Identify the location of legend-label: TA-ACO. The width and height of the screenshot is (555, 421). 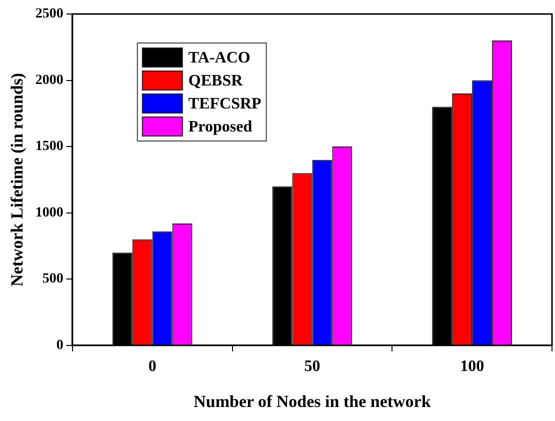
(219, 58).